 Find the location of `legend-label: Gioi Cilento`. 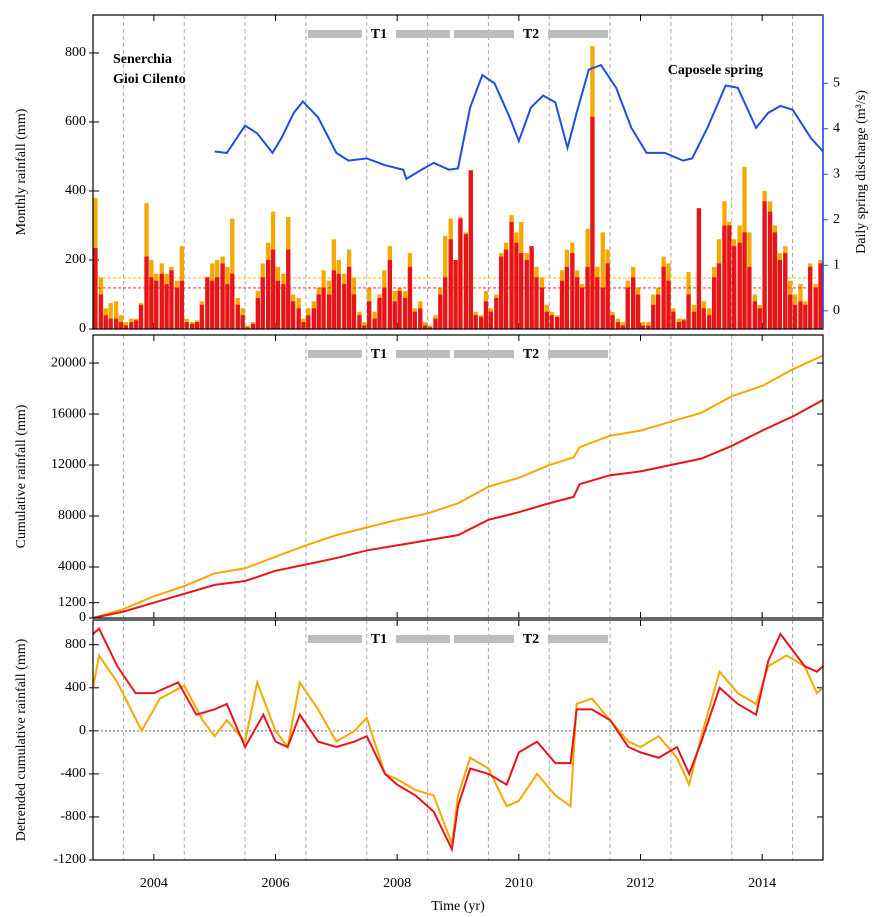

legend-label: Gioi Cilento is located at coordinates (149, 79).